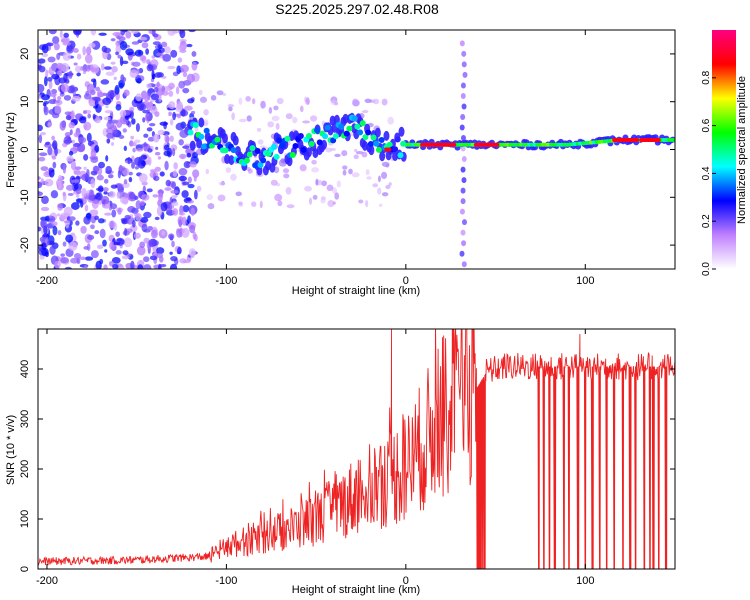 This screenshot has height=600, width=750. I want to click on snr-x-tick-label: 100, so click(585, 581).